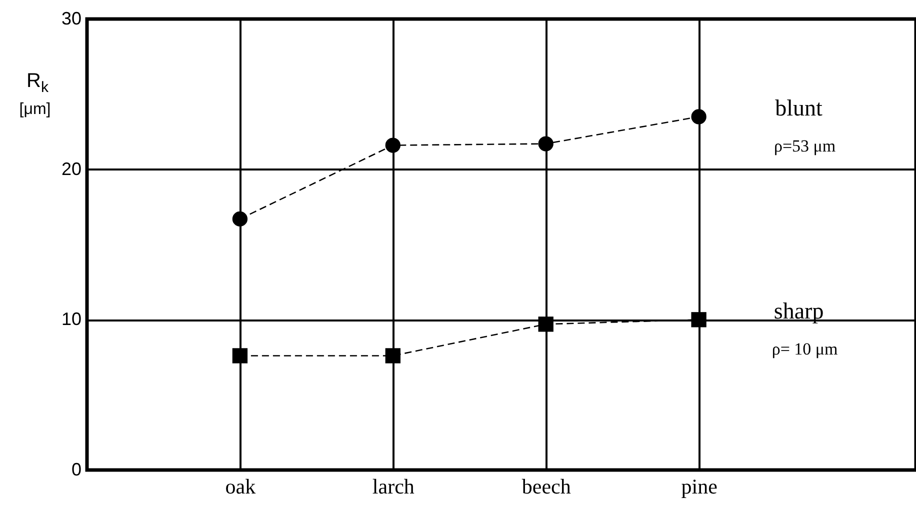  I want to click on x-tick-label: oak, so click(240, 486).